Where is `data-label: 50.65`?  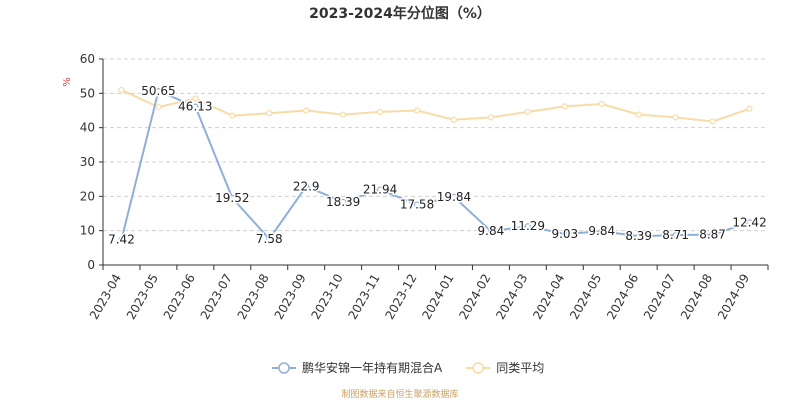 data-label: 50.65 is located at coordinates (158, 91).